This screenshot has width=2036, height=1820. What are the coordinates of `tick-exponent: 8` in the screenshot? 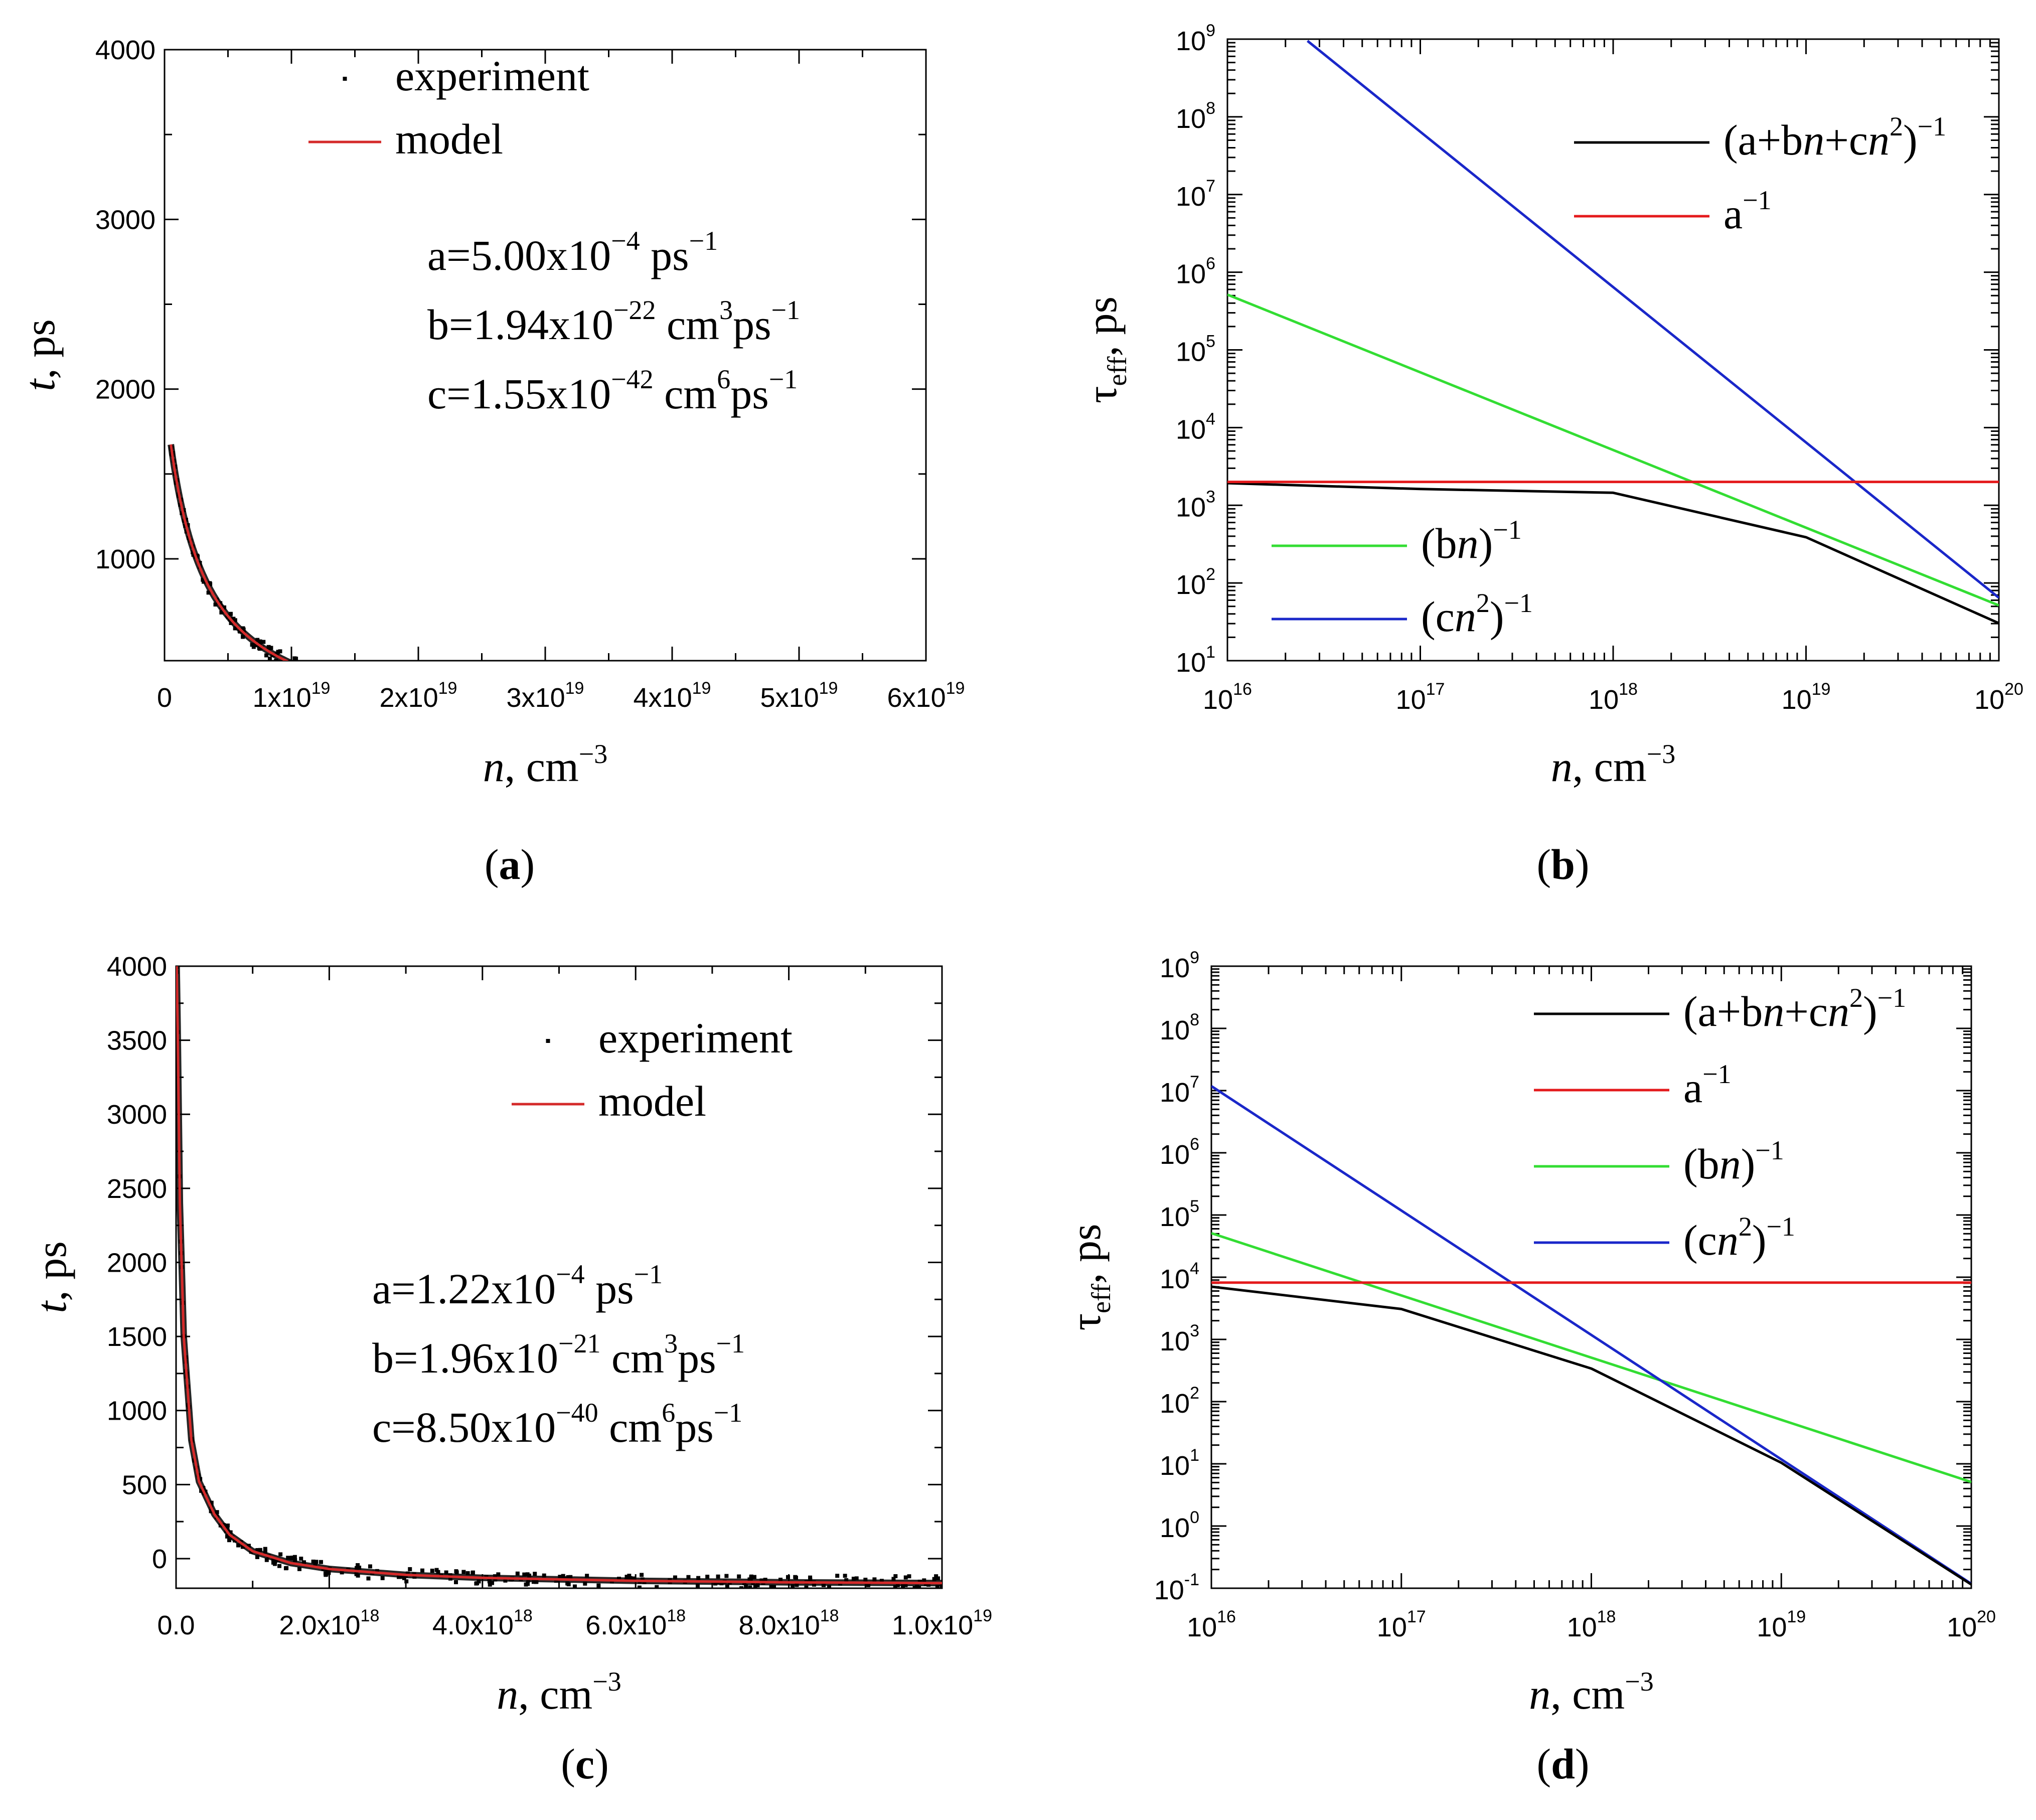 It's located at (1194, 1019).